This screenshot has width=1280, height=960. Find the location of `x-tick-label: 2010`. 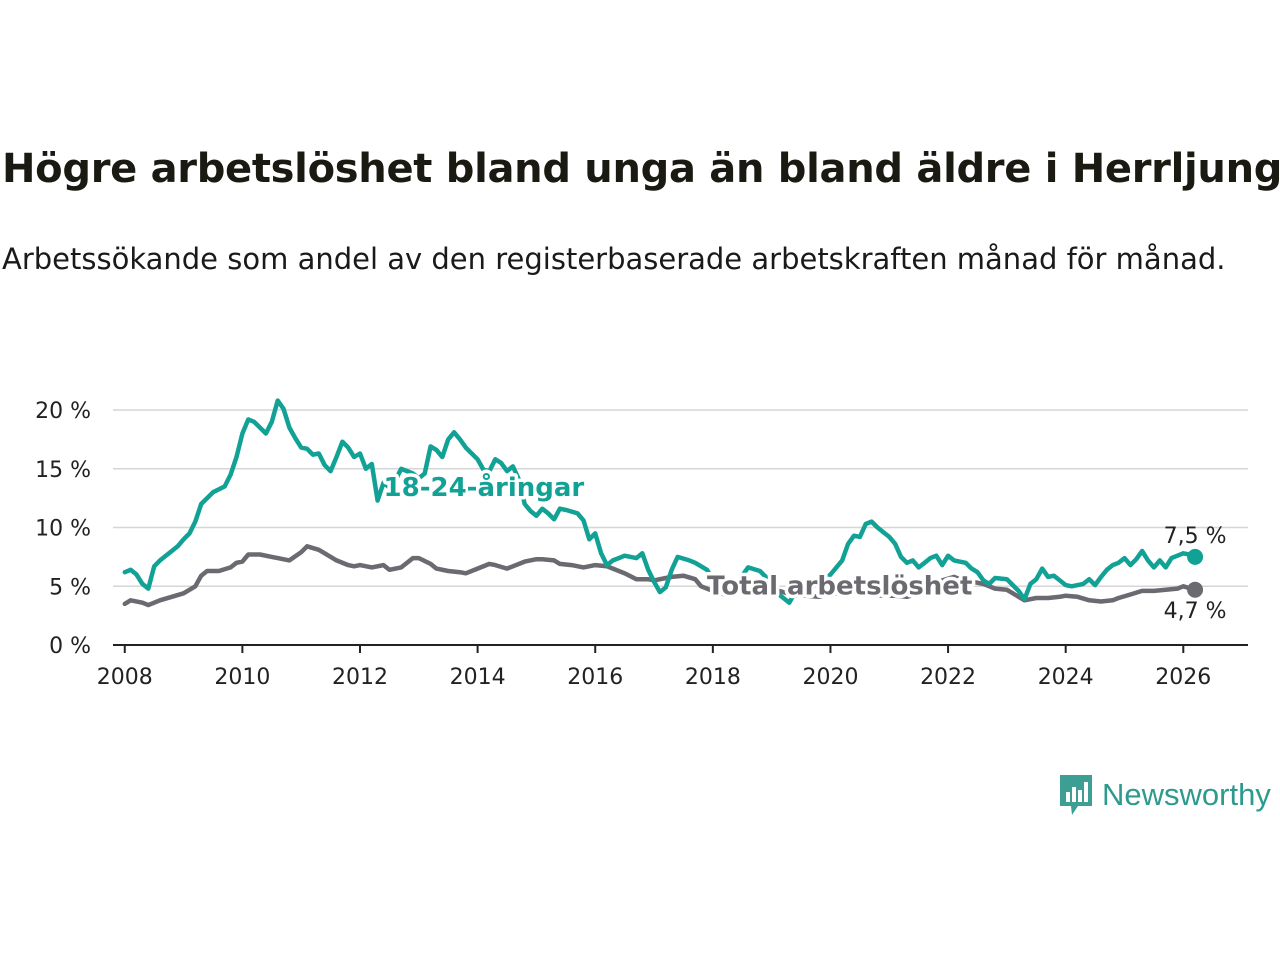

x-tick-label: 2010 is located at coordinates (242, 677).